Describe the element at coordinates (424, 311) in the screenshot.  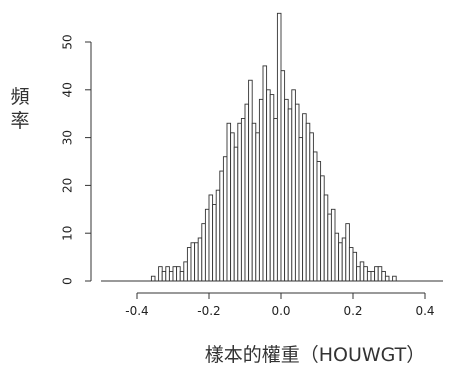
I see `x-tick-label: 0.4` at that location.